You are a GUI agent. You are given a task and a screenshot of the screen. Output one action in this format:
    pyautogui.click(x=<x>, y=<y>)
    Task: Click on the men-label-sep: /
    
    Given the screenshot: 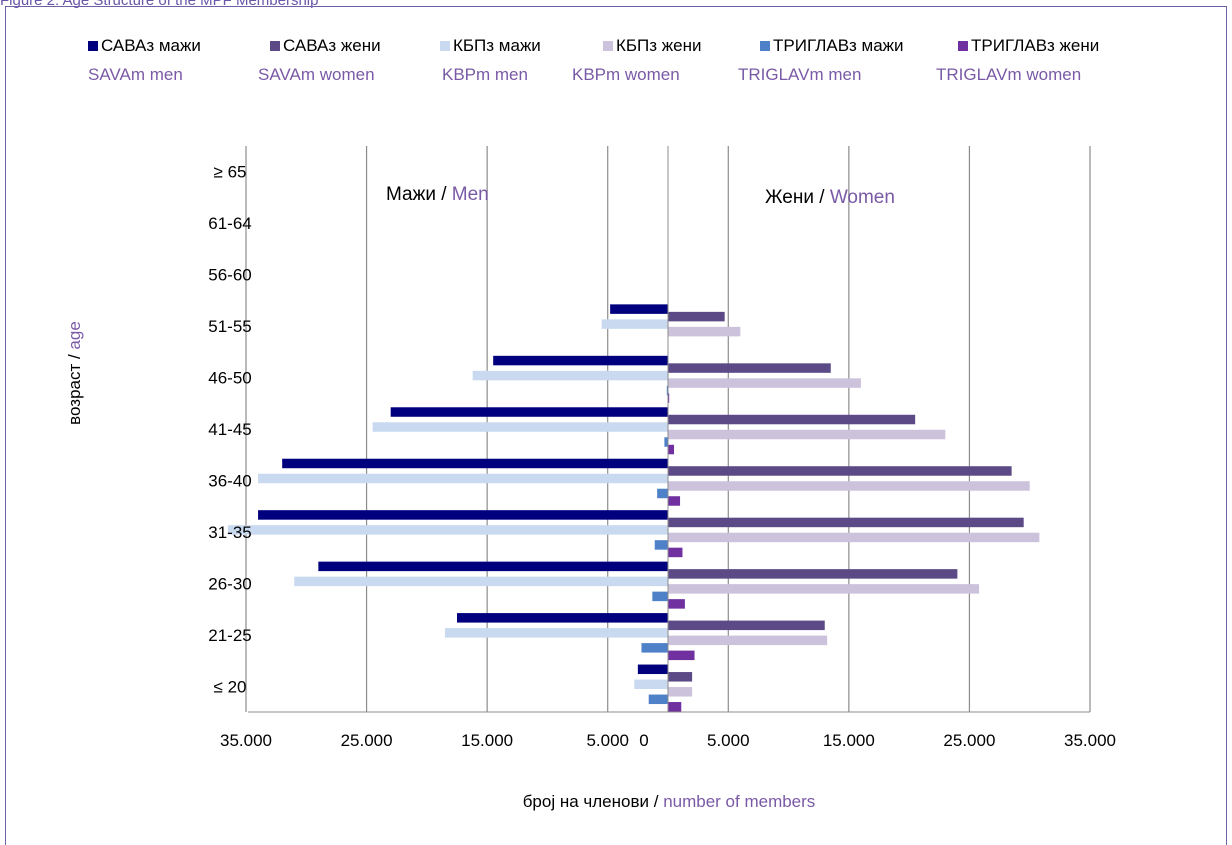 What is the action you would take?
    pyautogui.click(x=444, y=194)
    